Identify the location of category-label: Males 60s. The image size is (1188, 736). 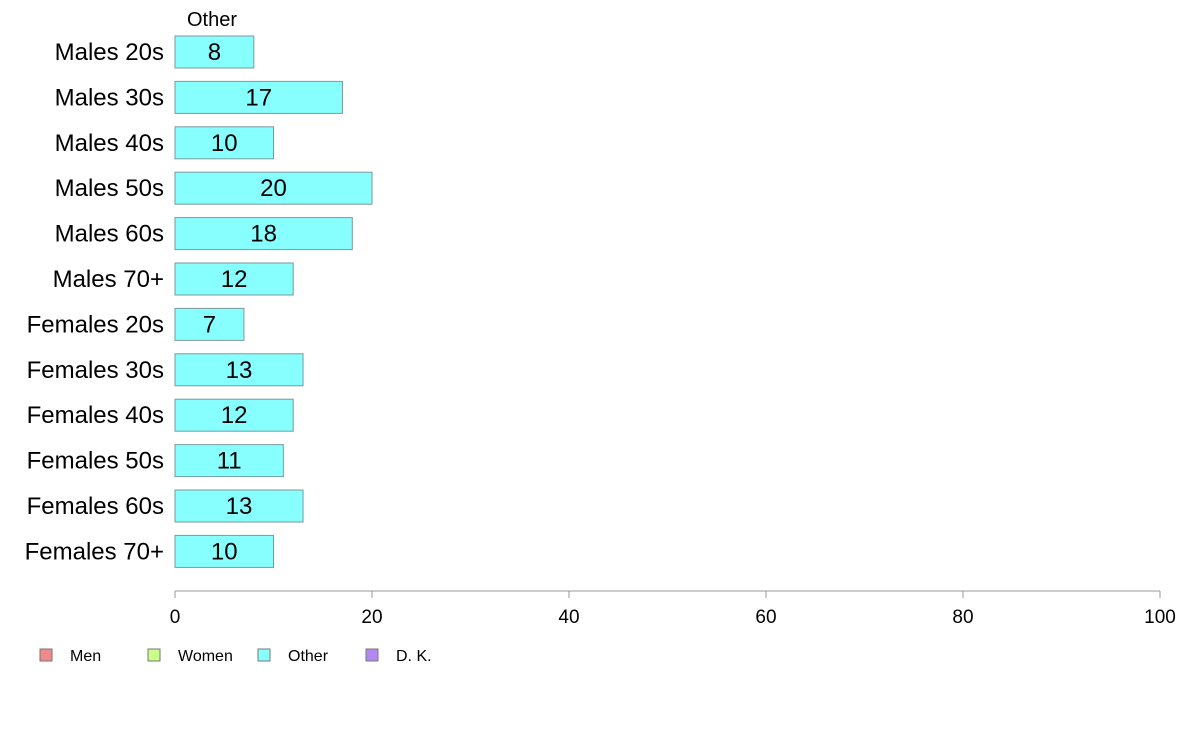
(109, 234).